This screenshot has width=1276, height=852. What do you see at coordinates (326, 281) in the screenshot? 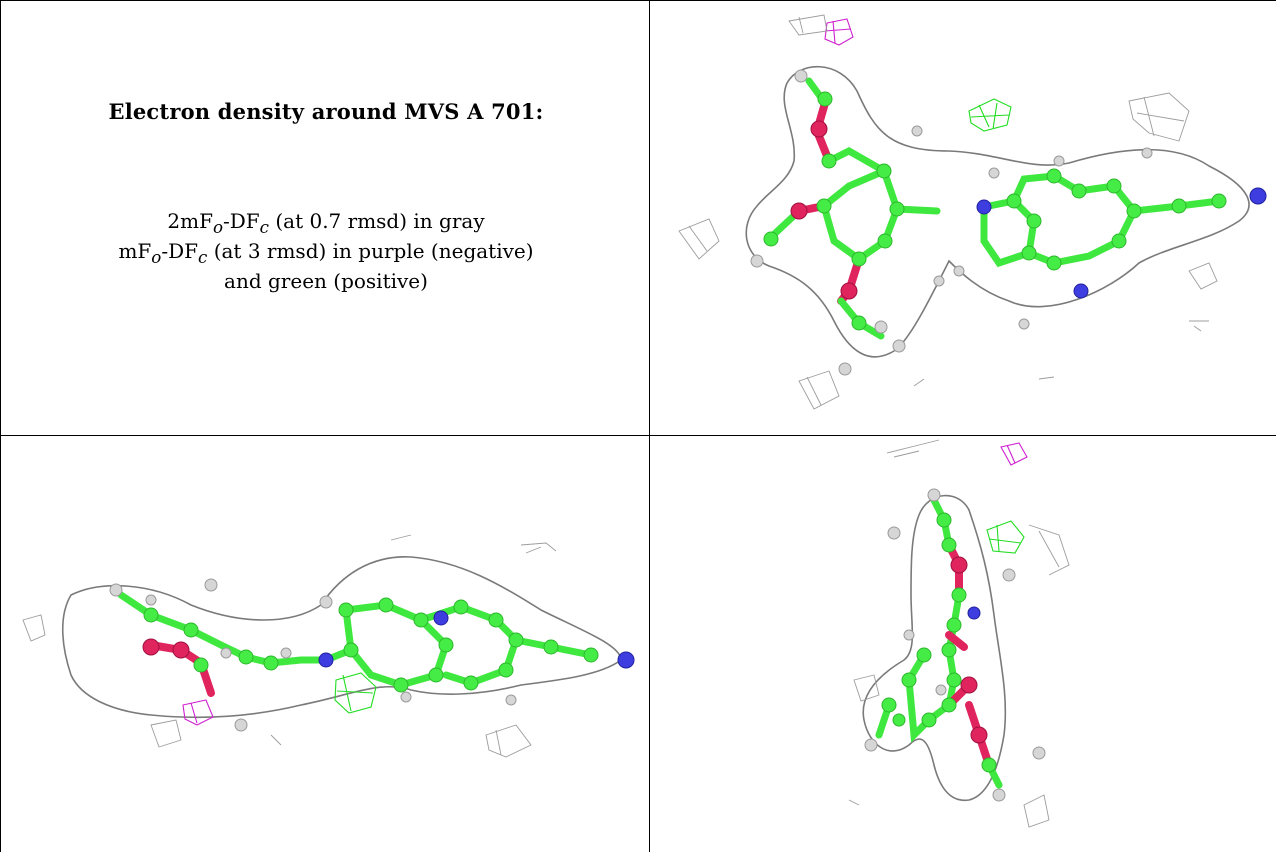
I see `legend-line-colors: and green (positive)` at bounding box center [326, 281].